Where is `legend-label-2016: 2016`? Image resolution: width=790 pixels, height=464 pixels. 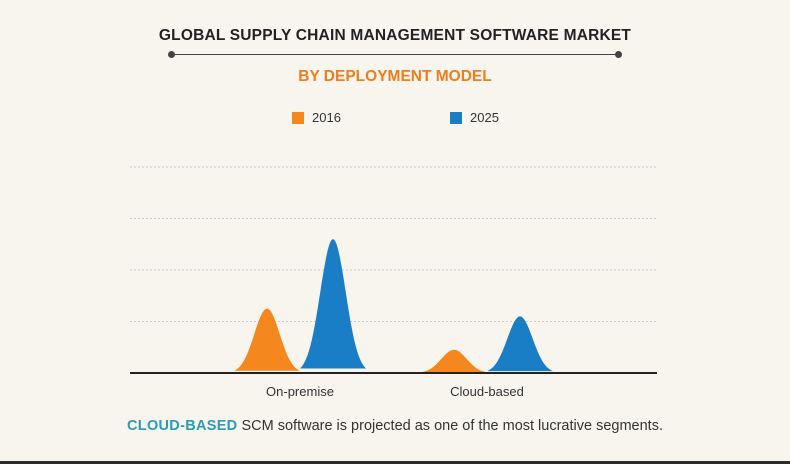 legend-label-2016: 2016 is located at coordinates (326, 117).